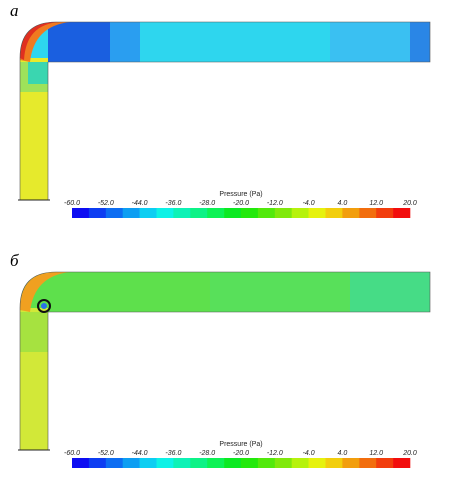  What do you see at coordinates (14, 10) in the screenshot?
I see `panel-label: а` at bounding box center [14, 10].